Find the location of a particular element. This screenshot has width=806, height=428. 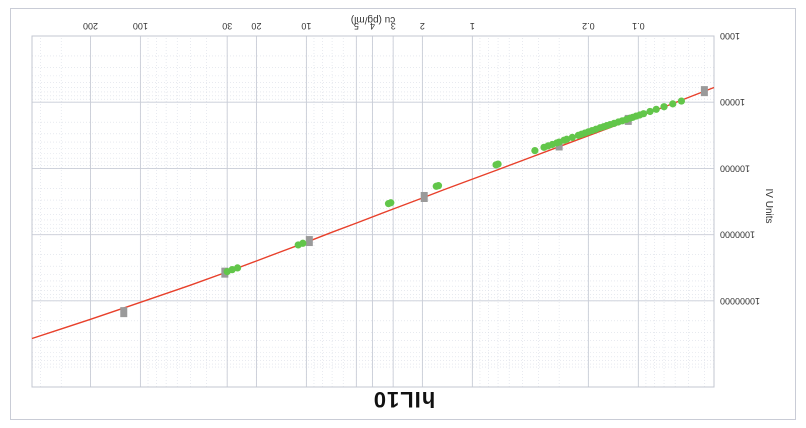

x-tick-label: 0.2 is located at coordinates (588, 26).